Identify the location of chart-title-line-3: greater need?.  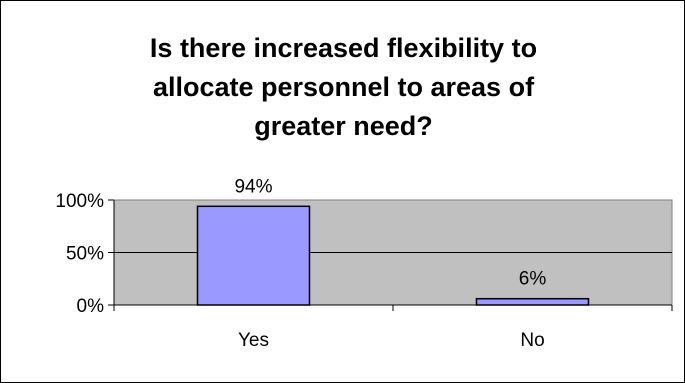
(343, 126).